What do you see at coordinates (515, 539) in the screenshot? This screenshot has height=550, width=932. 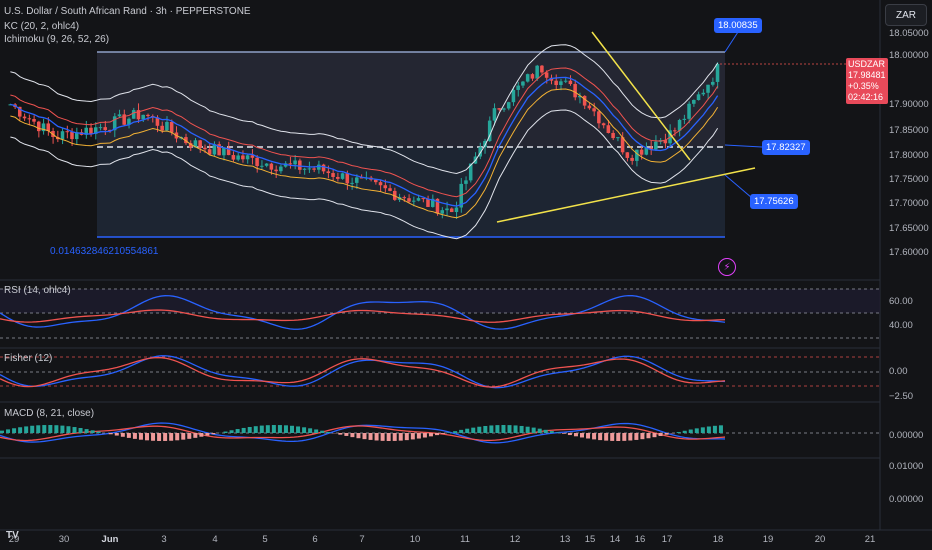 I see `date-tick: 12` at bounding box center [515, 539].